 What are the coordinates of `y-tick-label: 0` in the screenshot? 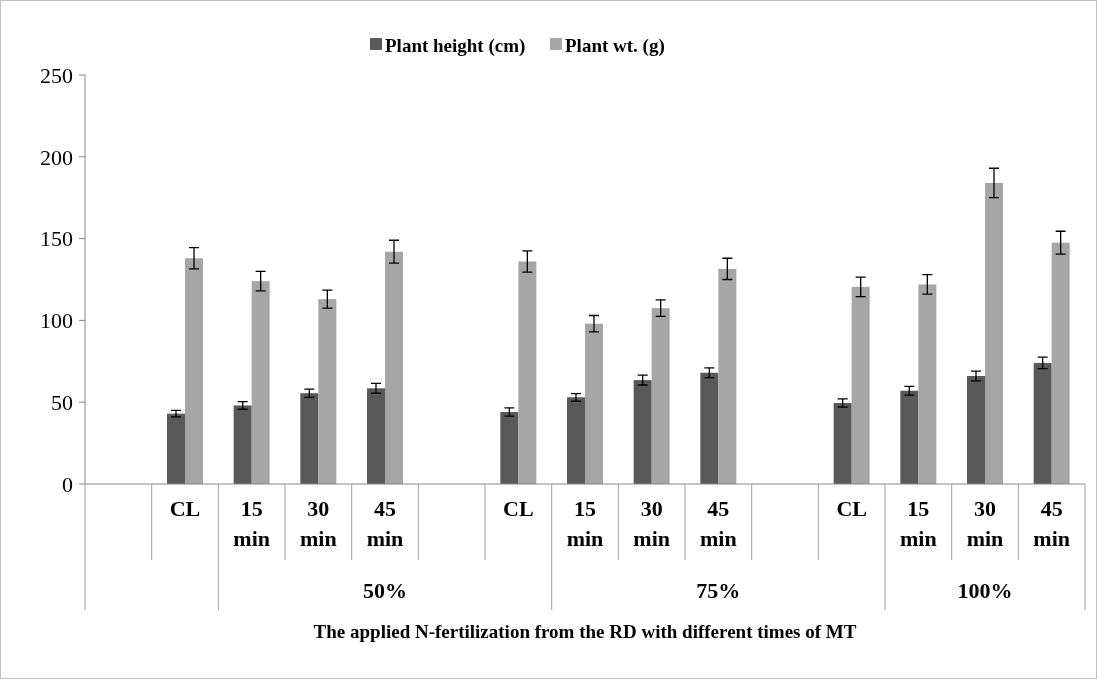 It's located at (67, 484).